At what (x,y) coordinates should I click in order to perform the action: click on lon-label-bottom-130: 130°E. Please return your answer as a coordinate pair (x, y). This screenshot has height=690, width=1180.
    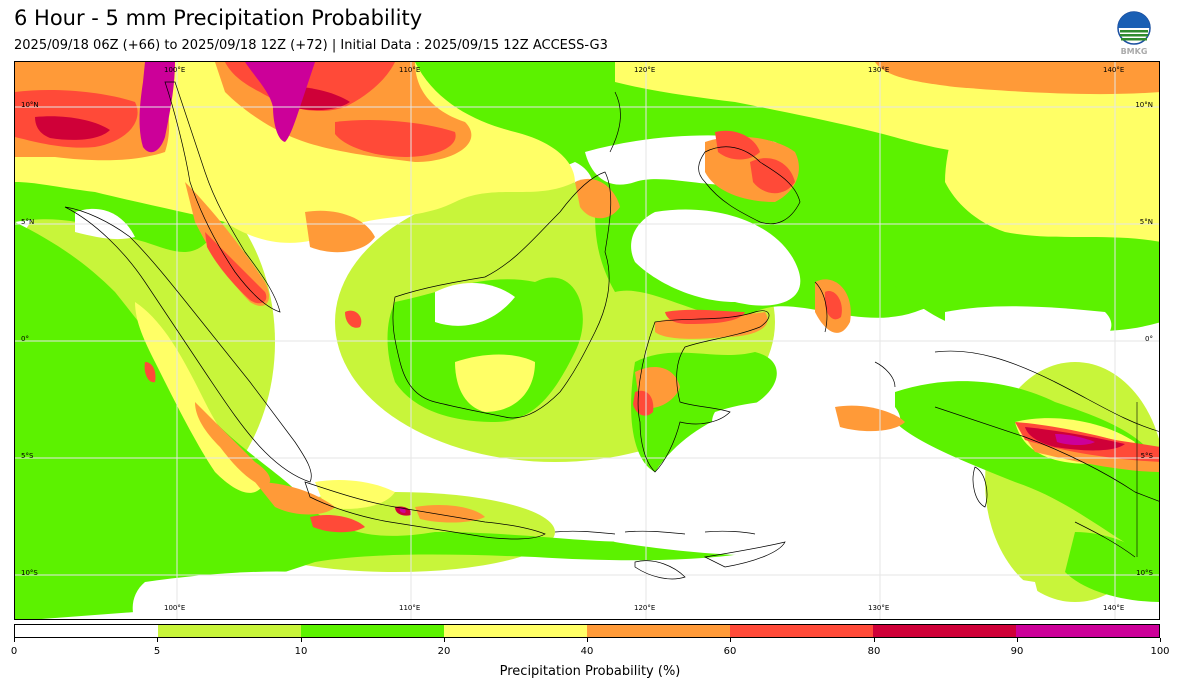
    Looking at the image, I should click on (879, 608).